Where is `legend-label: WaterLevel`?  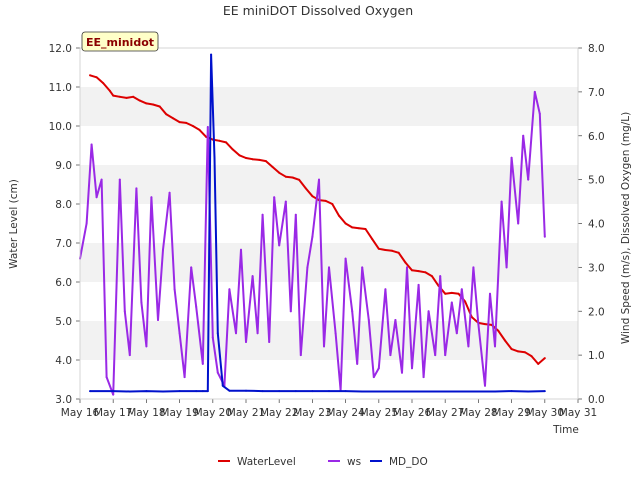
legend-label: WaterLevel is located at coordinates (266, 462).